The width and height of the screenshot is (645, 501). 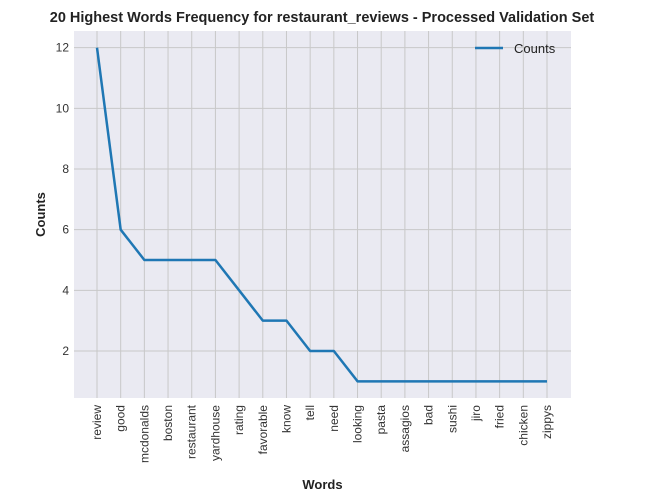 What do you see at coordinates (63, 108) in the screenshot?
I see `y-tick-label: 10` at bounding box center [63, 108].